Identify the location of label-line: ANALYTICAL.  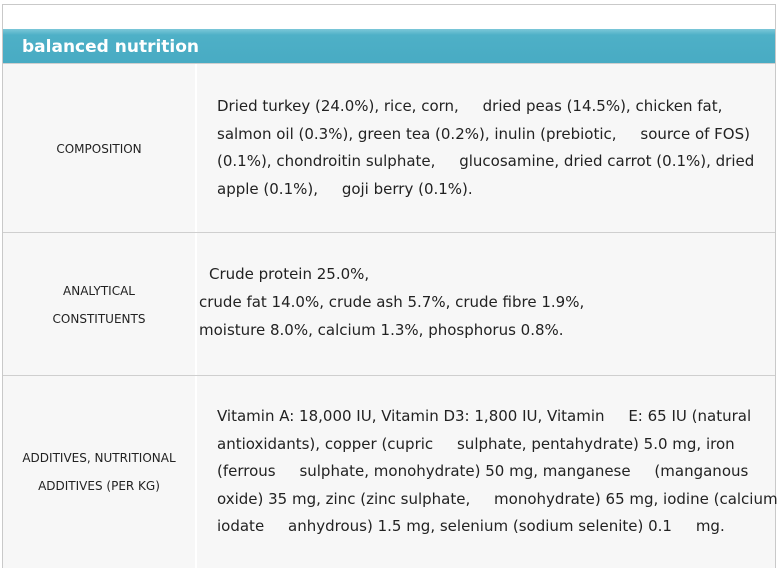
(99, 290).